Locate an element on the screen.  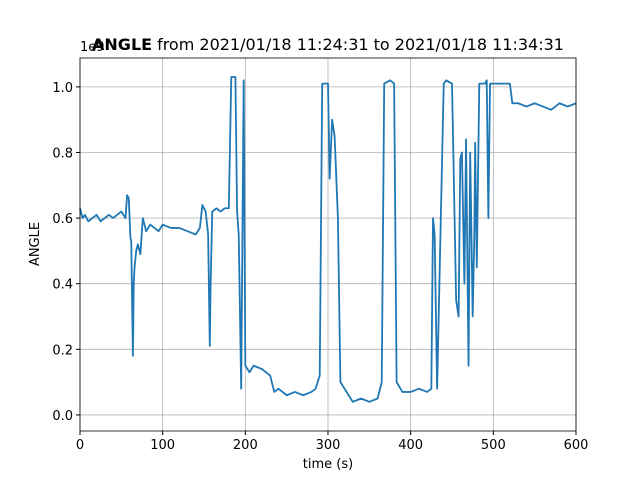
y-tick-label: 0.8 is located at coordinates (62, 153).